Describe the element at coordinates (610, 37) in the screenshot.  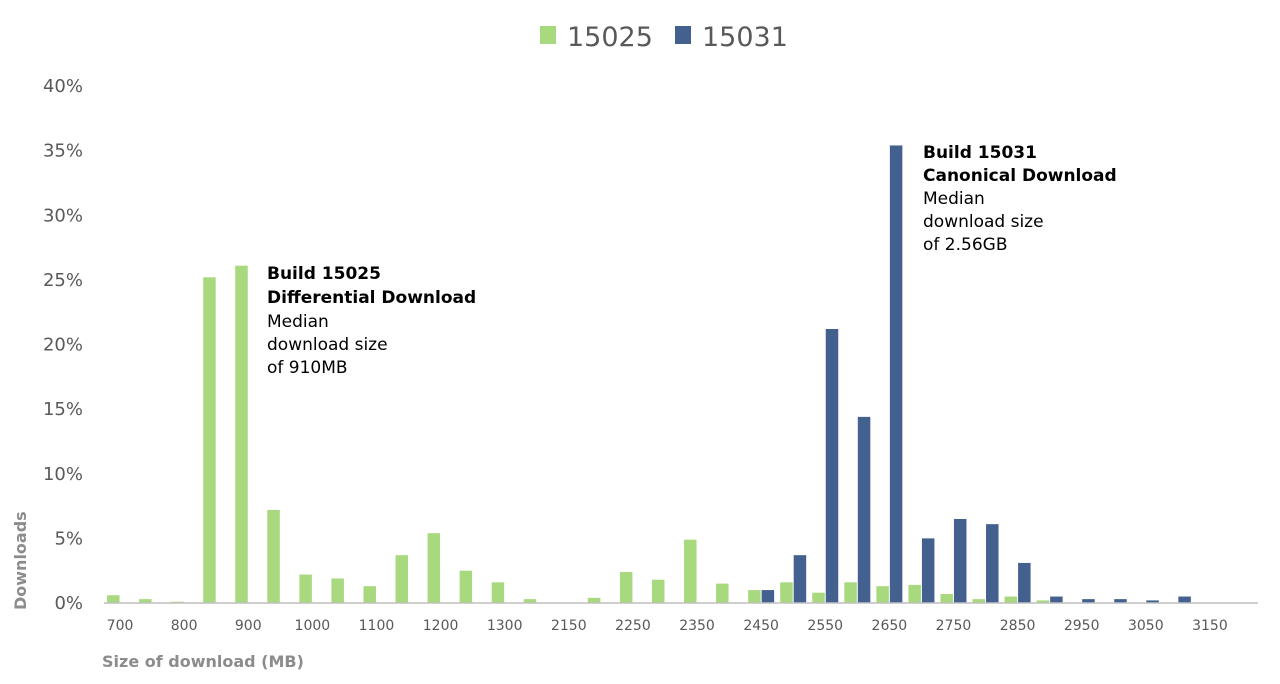
I see `legend-label-15025: 15025` at that location.